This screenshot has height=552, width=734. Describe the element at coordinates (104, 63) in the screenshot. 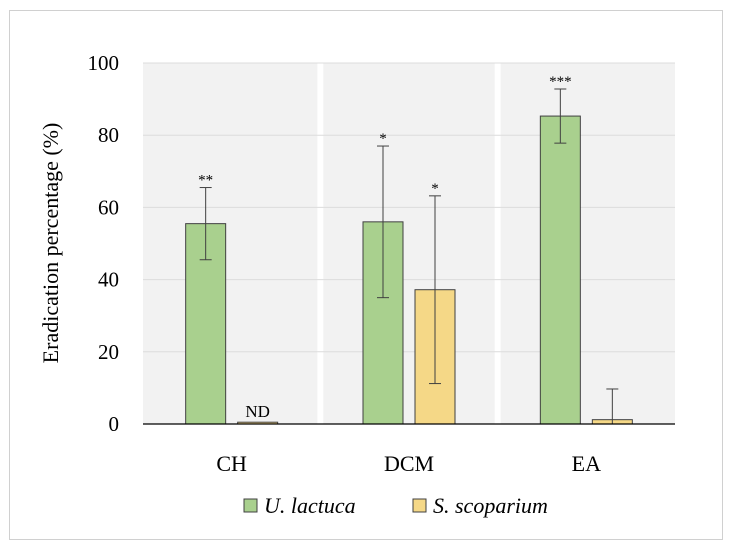

I see `y-tick-label: 100` at that location.